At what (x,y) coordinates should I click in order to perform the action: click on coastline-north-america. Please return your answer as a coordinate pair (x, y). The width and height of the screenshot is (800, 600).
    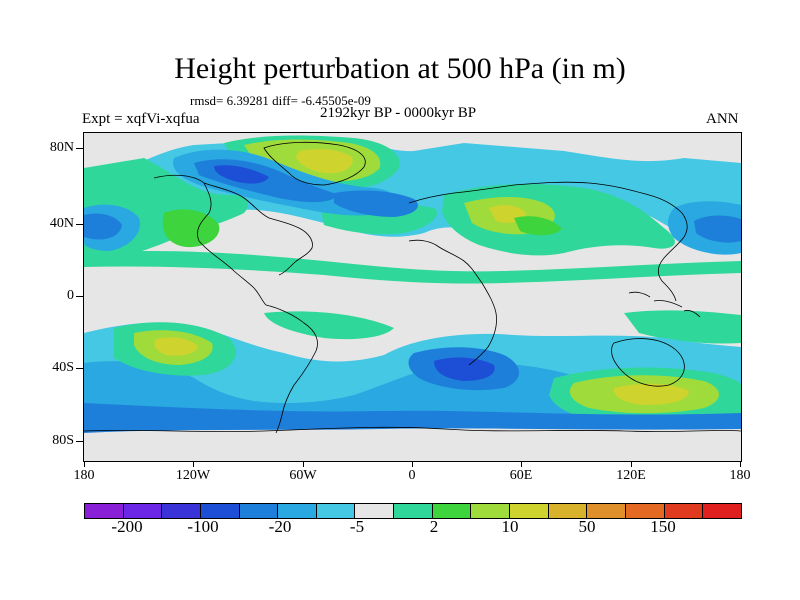
    Looking at the image, I should click on (233, 240).